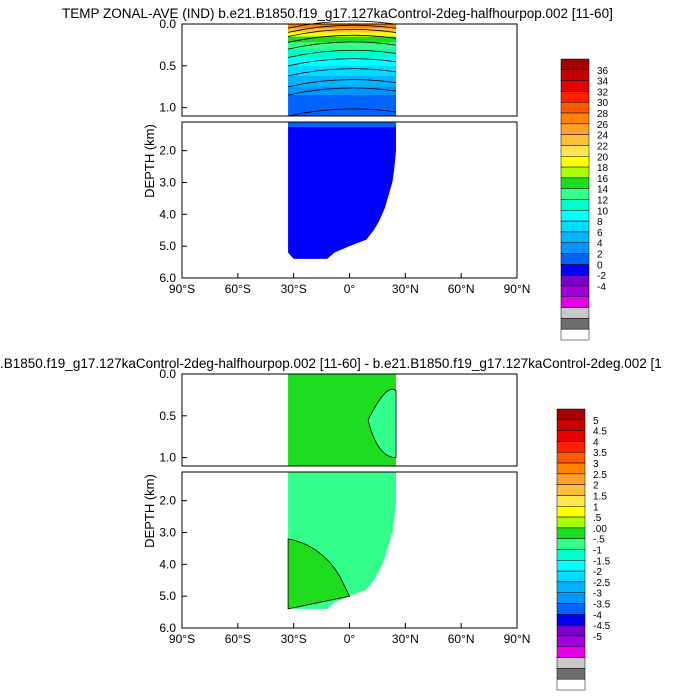 The width and height of the screenshot is (700, 700). What do you see at coordinates (599, 540) in the screenshot?
I see `colorbar-label: -.5` at bounding box center [599, 540].